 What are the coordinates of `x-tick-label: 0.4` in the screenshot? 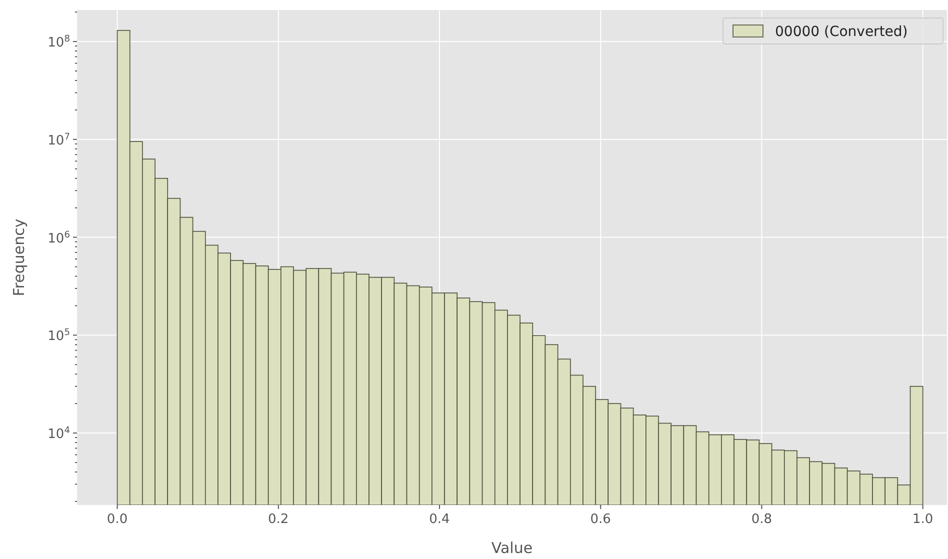 It's located at (439, 519).